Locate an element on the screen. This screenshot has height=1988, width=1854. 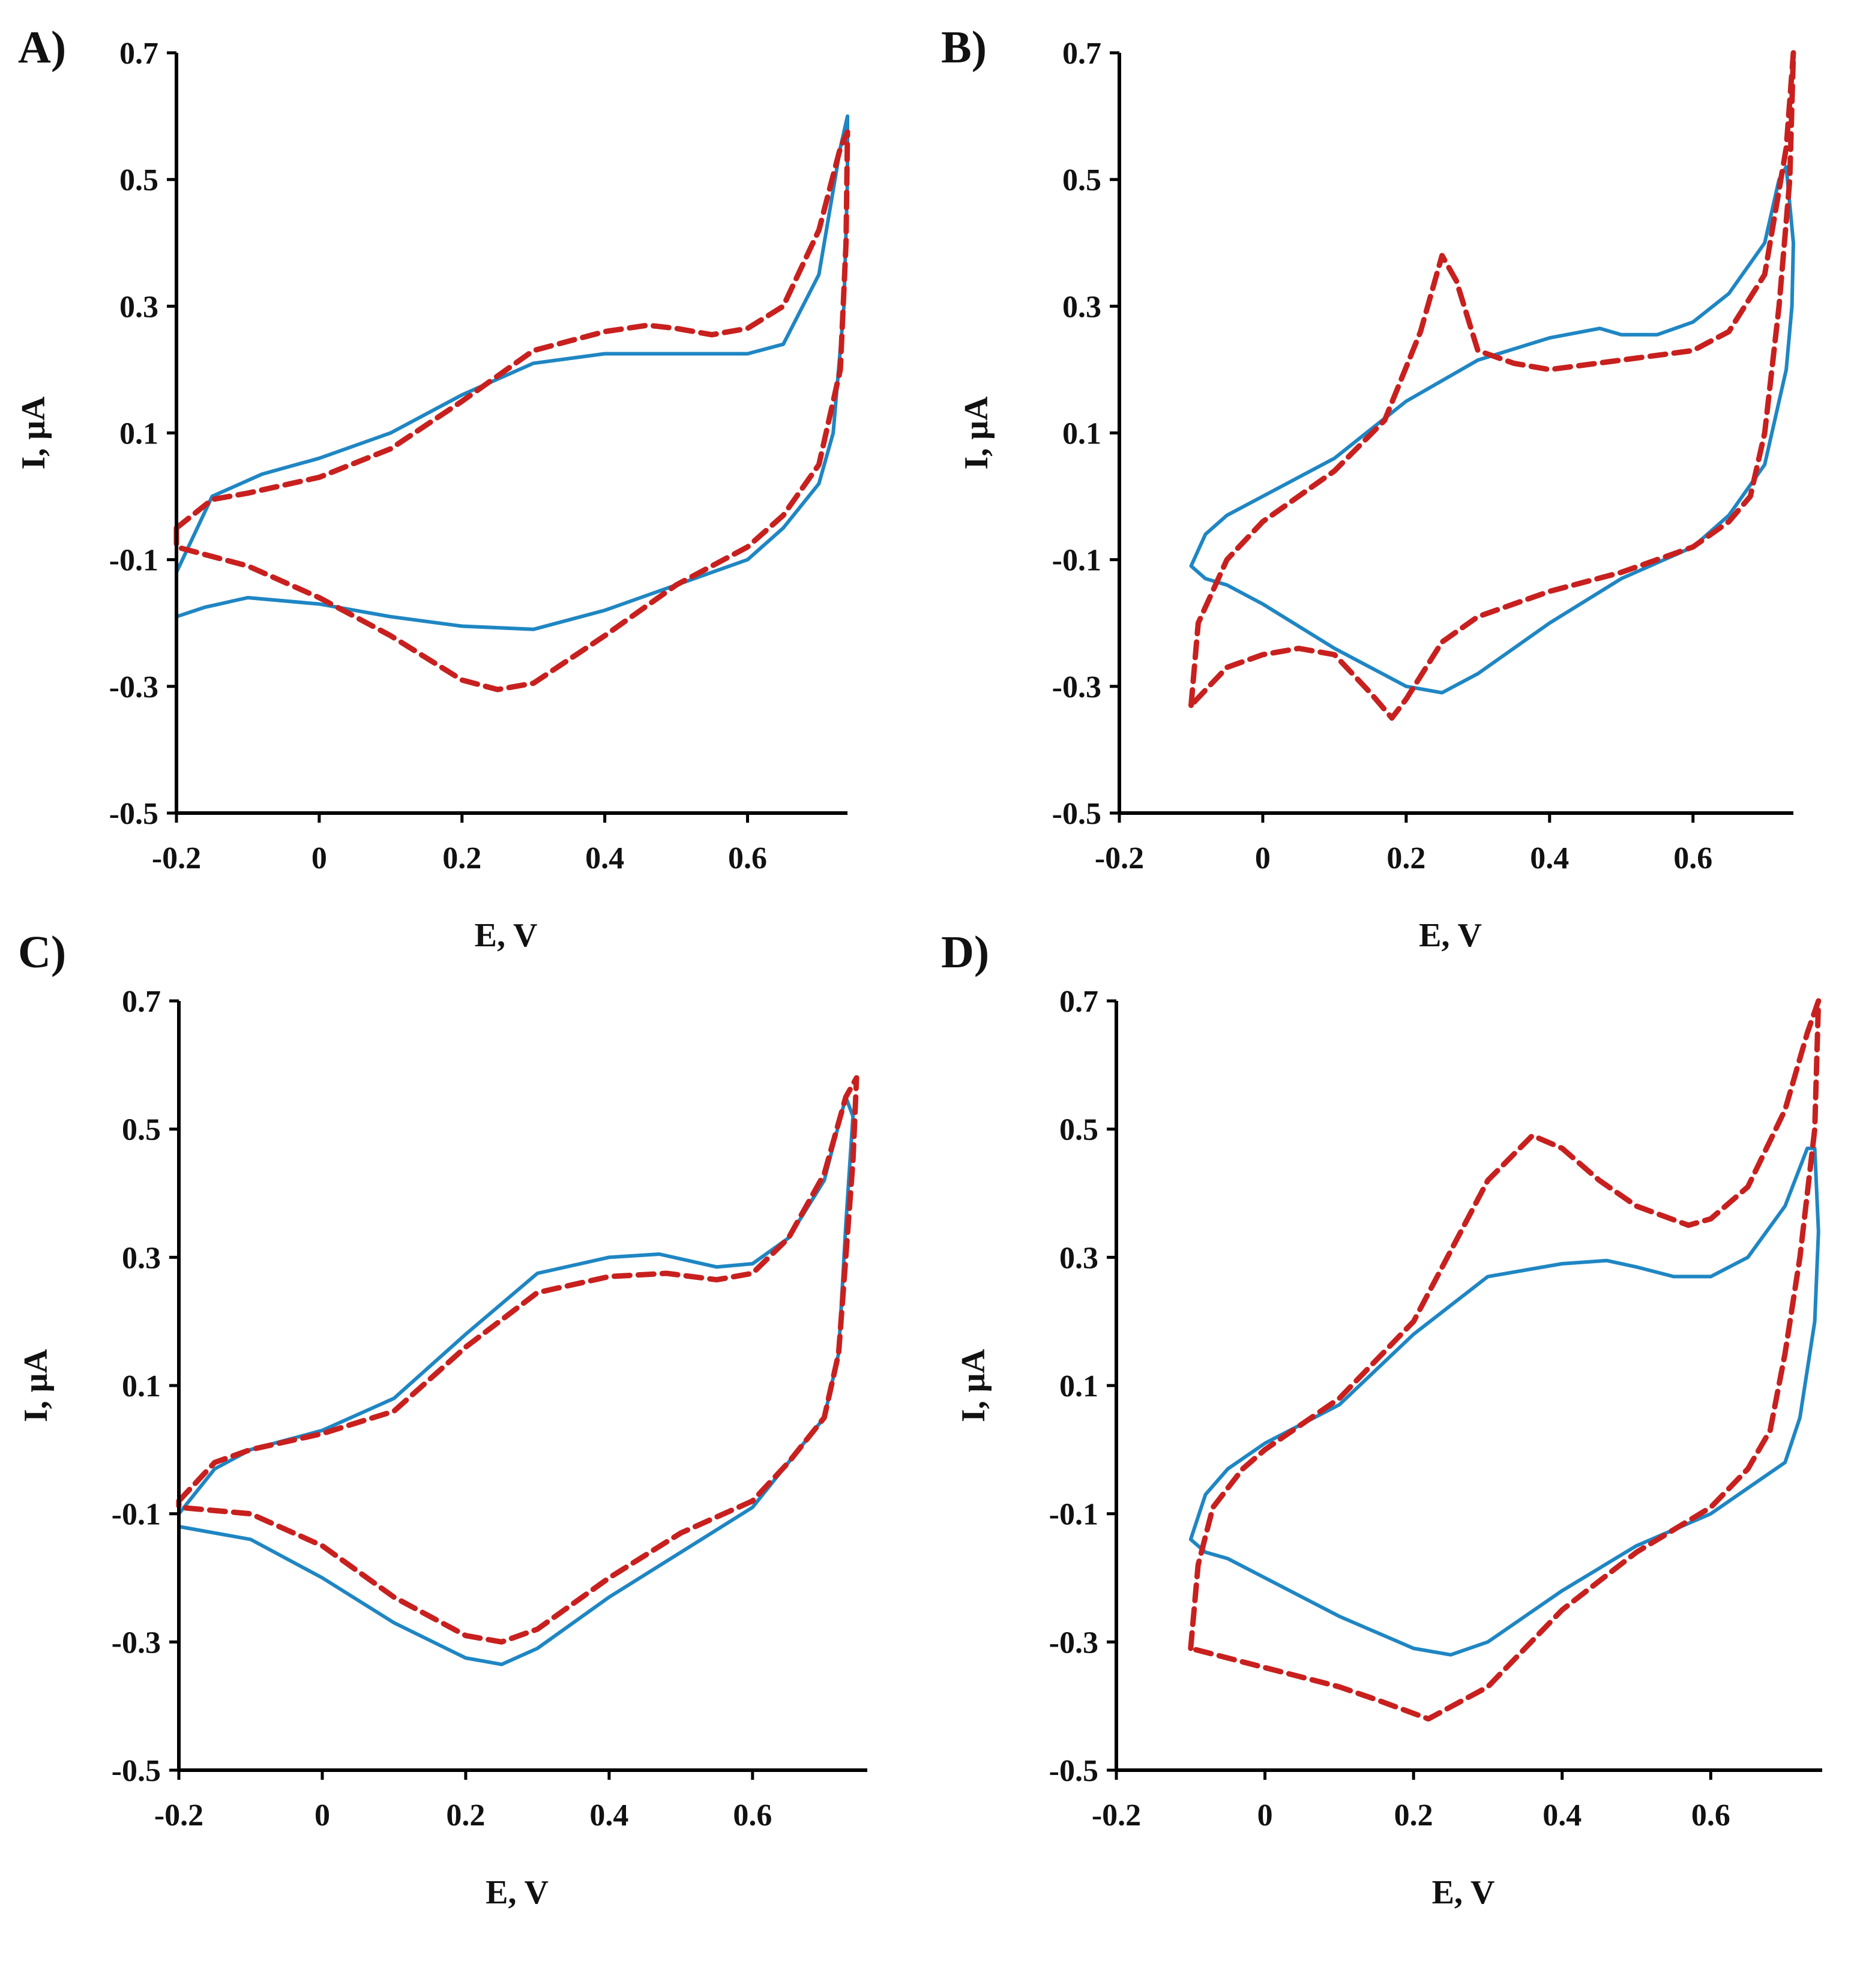
panel-label: B) is located at coordinates (964, 48).